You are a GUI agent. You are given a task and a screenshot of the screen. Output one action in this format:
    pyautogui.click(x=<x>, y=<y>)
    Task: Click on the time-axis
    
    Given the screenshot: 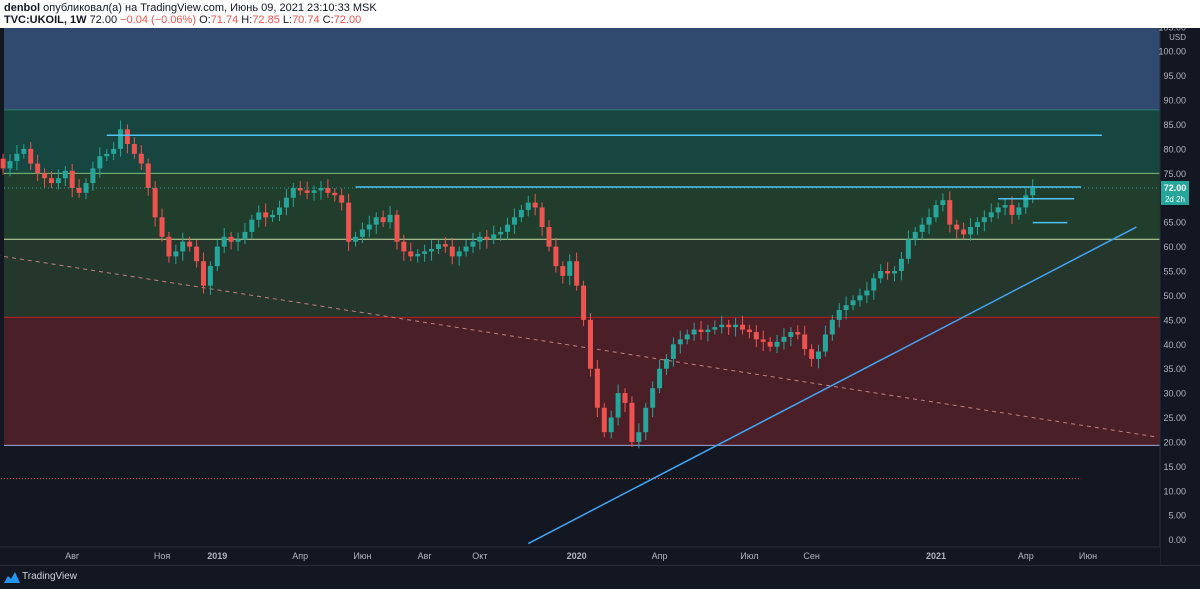 What is the action you would take?
    pyautogui.click(x=580, y=556)
    